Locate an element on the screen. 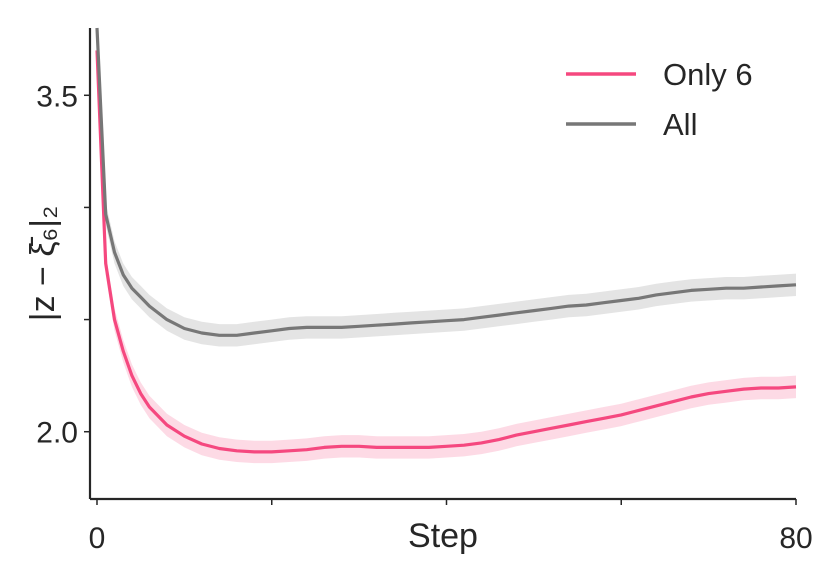 Image resolution: width=831 pixels, height=573 pixels. legend-label: All is located at coordinates (680, 124).